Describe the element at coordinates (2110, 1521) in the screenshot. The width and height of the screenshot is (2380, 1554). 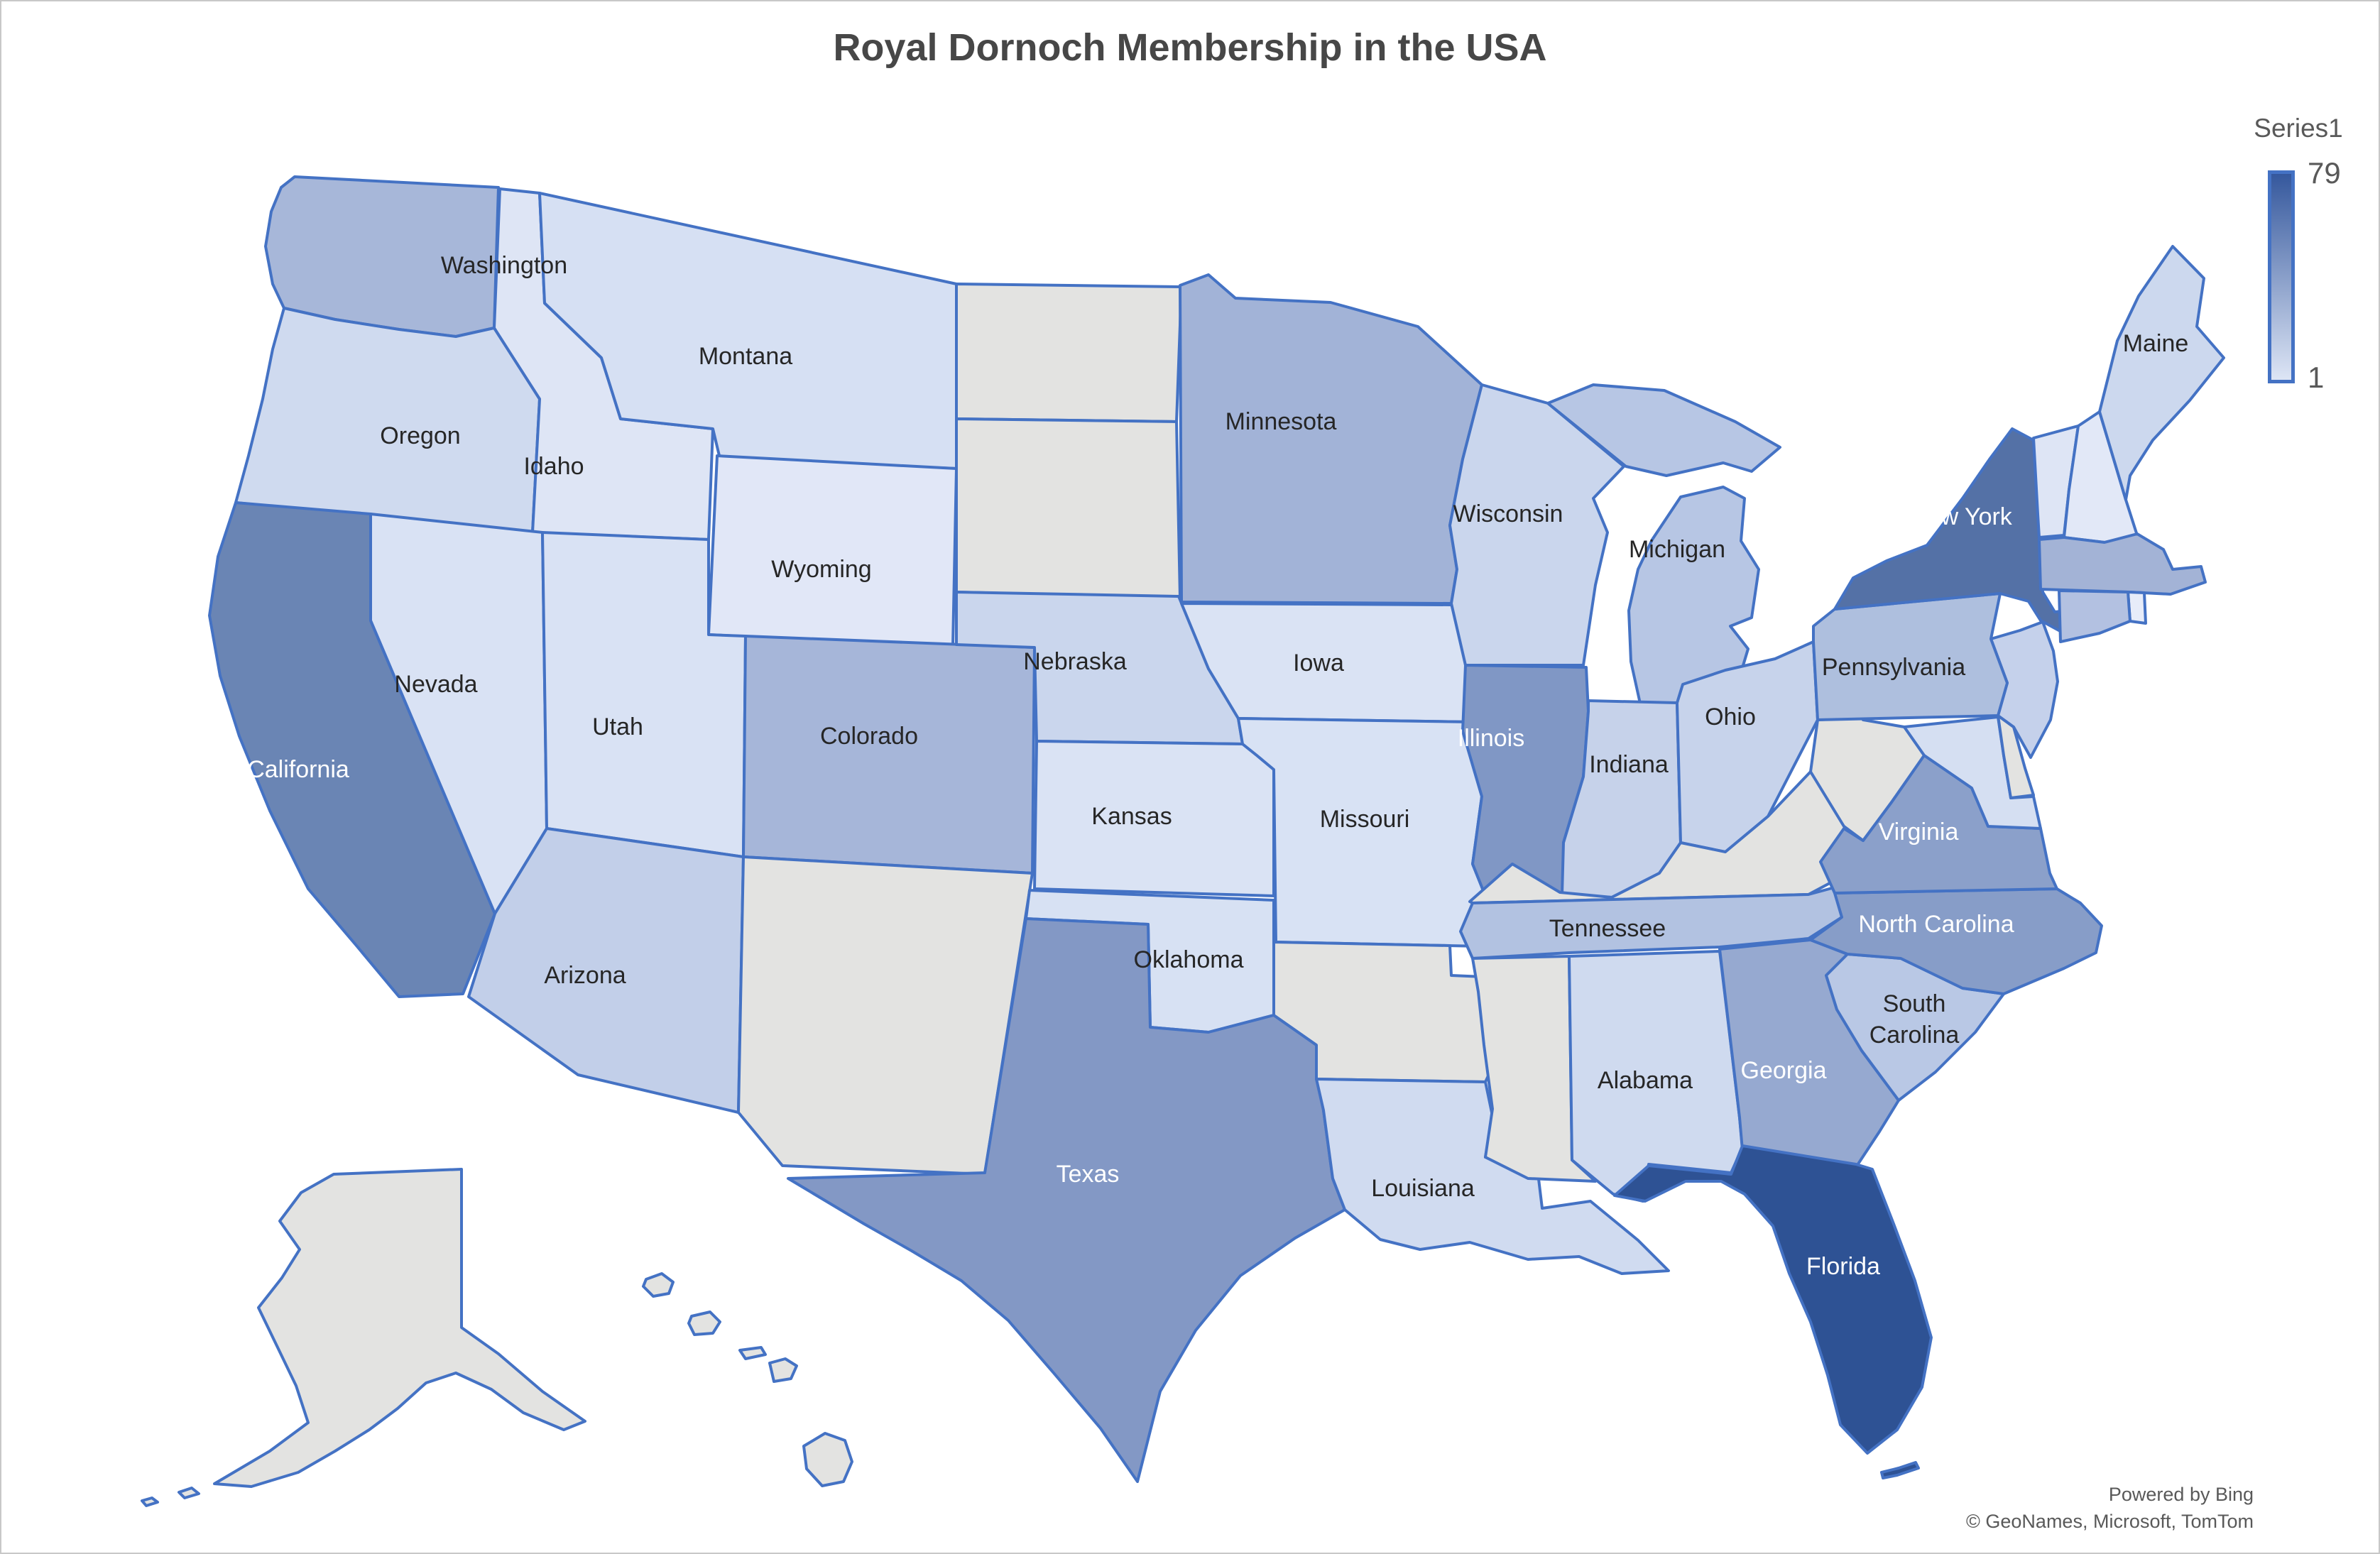
I see `map-copyright-label: © GeoNames, Microsoft, TomTom` at that location.